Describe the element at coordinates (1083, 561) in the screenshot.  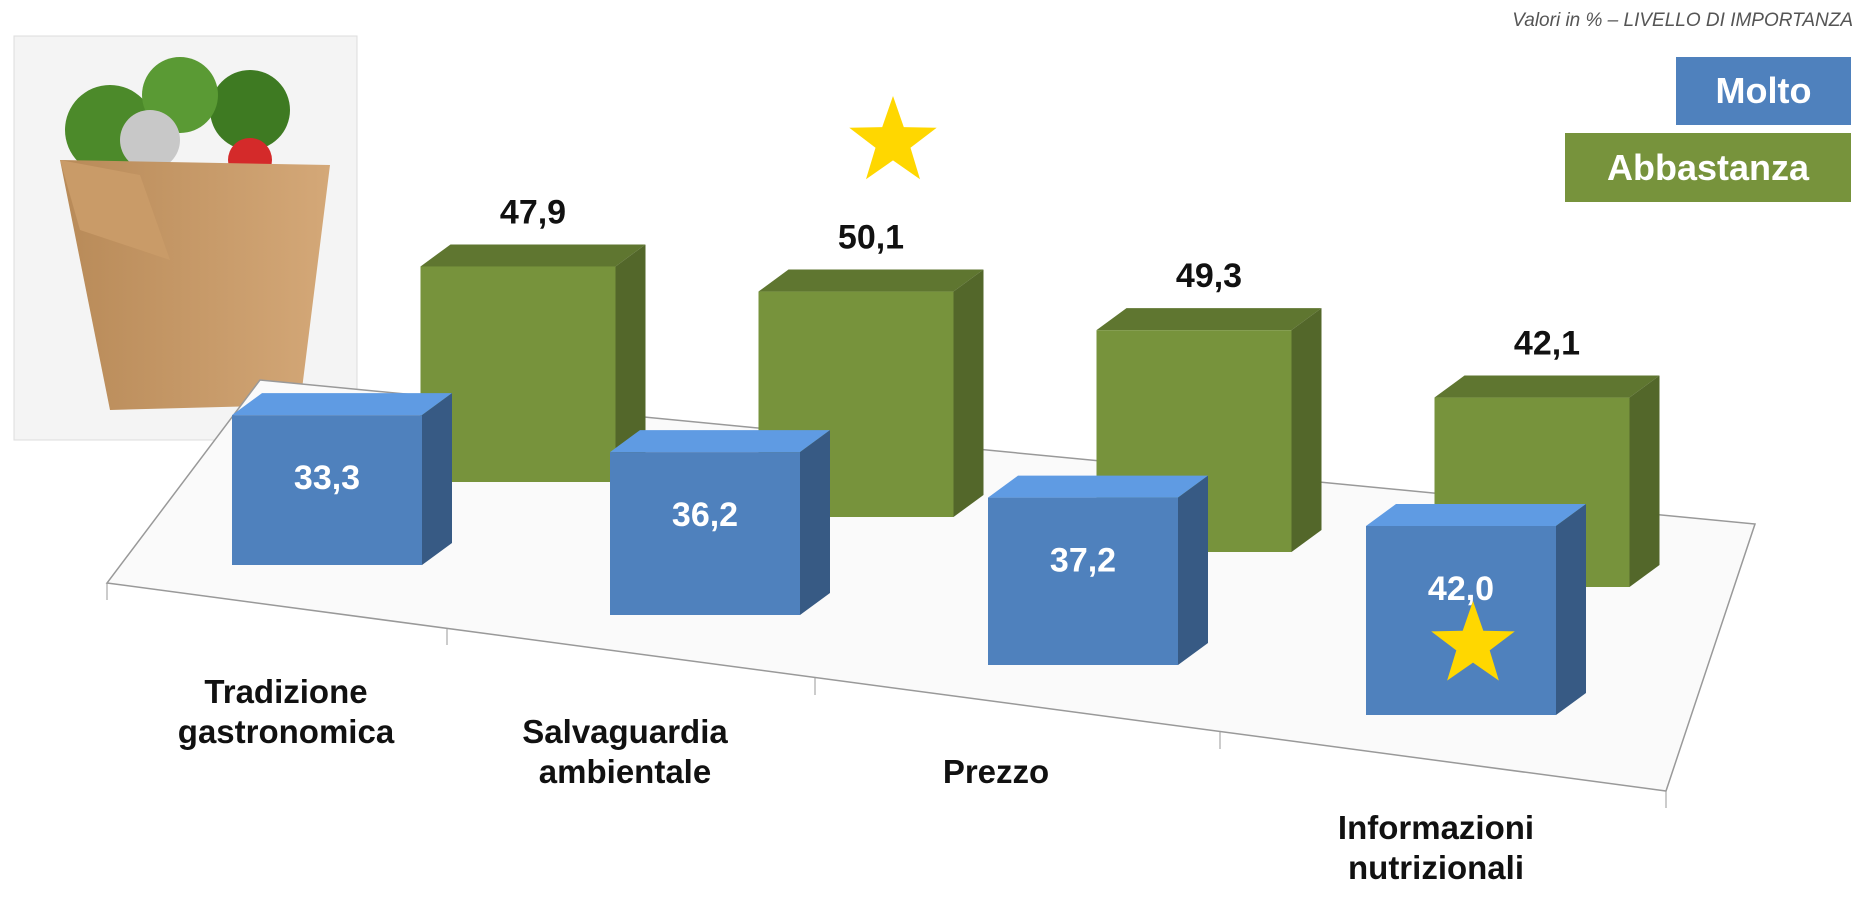
I see `value-label: 37,2` at that location.